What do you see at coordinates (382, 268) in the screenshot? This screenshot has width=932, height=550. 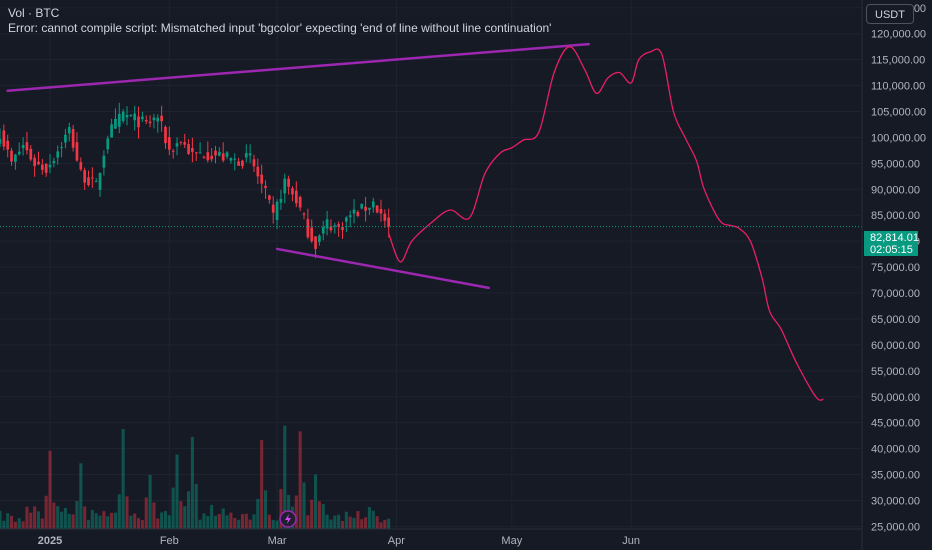 I see `trendline-lower` at bounding box center [382, 268].